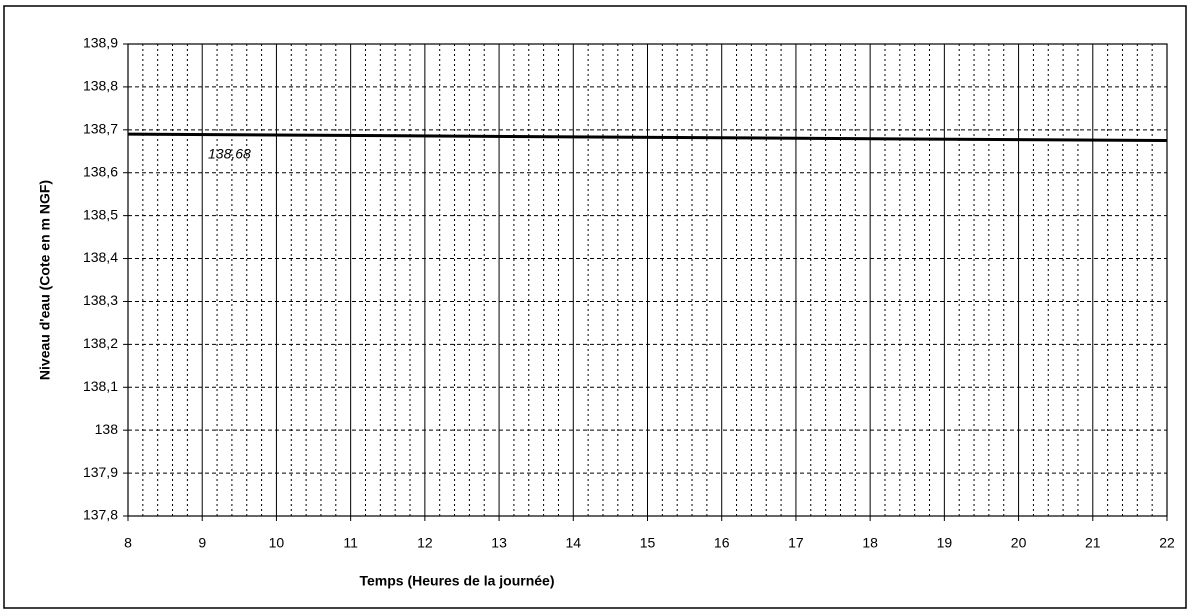 The width and height of the screenshot is (1190, 611). I want to click on x-tick-label: 17, so click(796, 543).